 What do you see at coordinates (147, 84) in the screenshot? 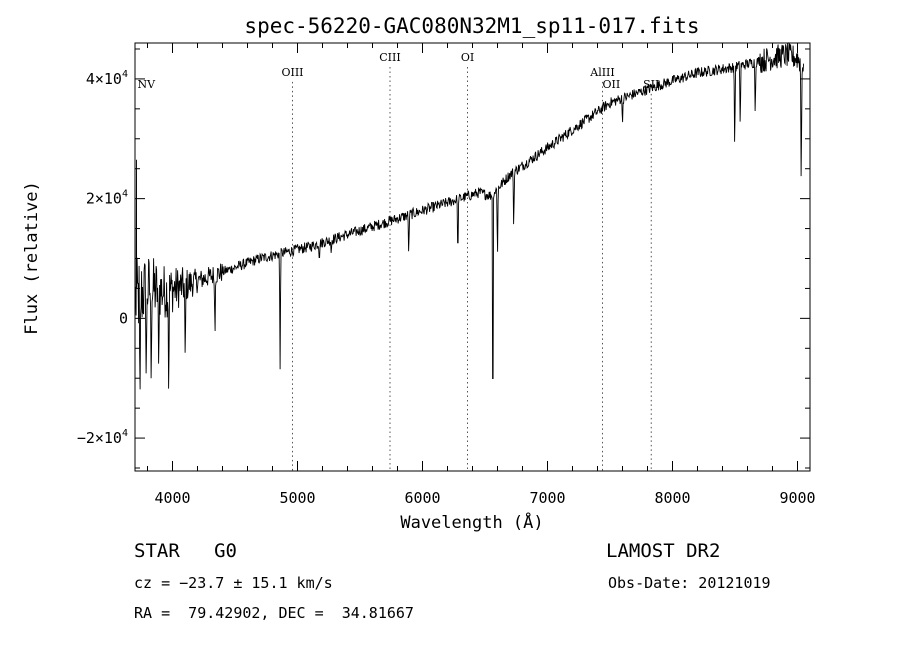
I see `annotation-label: NV` at bounding box center [147, 84].